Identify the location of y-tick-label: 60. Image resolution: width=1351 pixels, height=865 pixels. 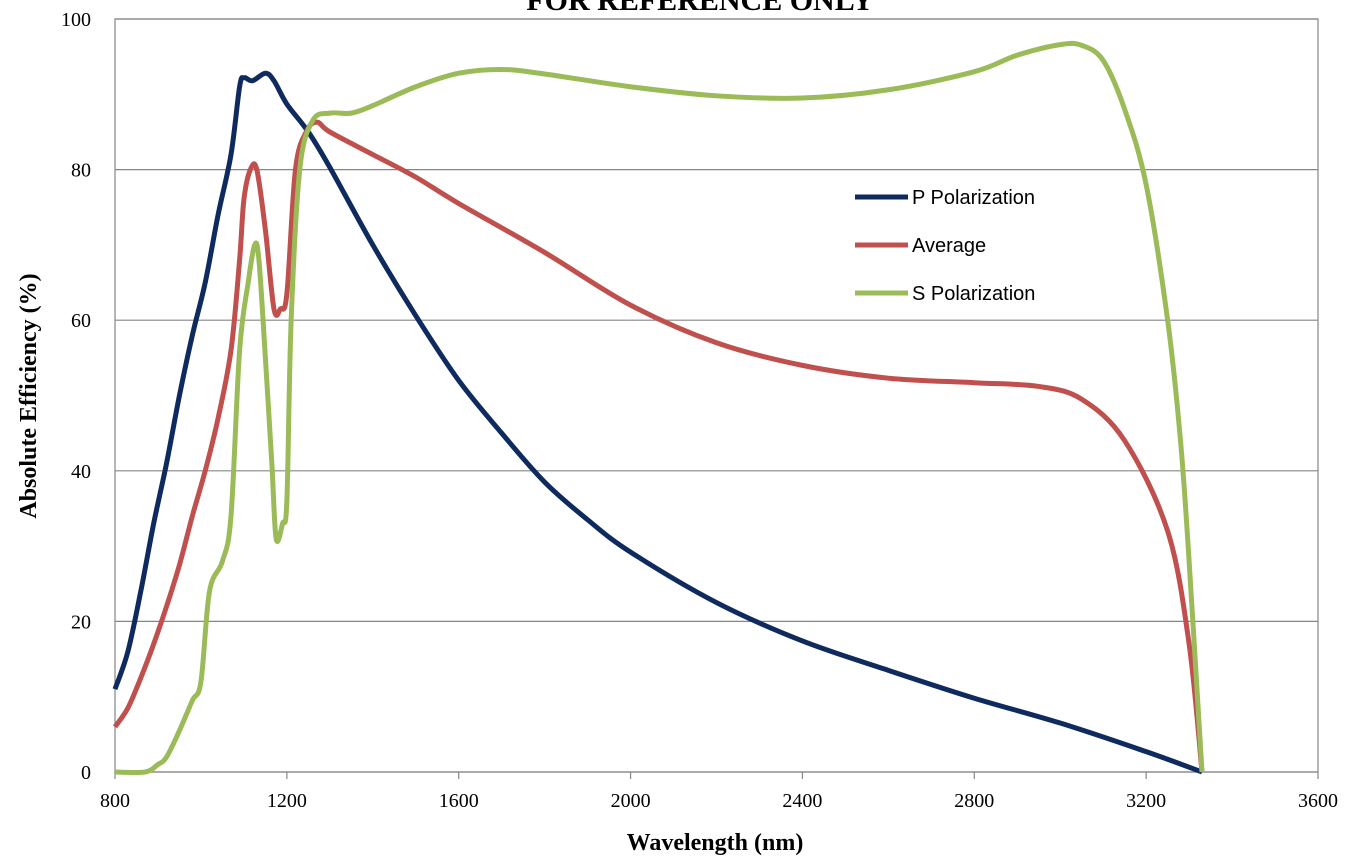
(81, 321).